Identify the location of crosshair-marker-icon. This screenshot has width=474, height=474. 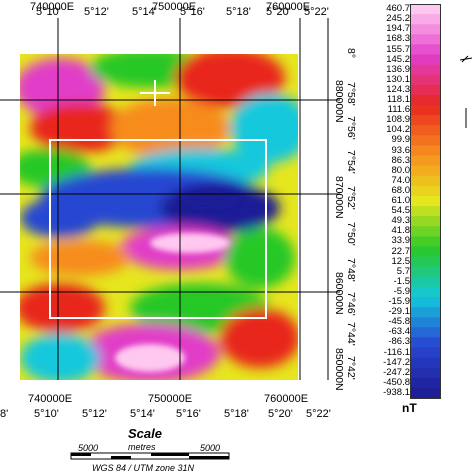
(155, 93).